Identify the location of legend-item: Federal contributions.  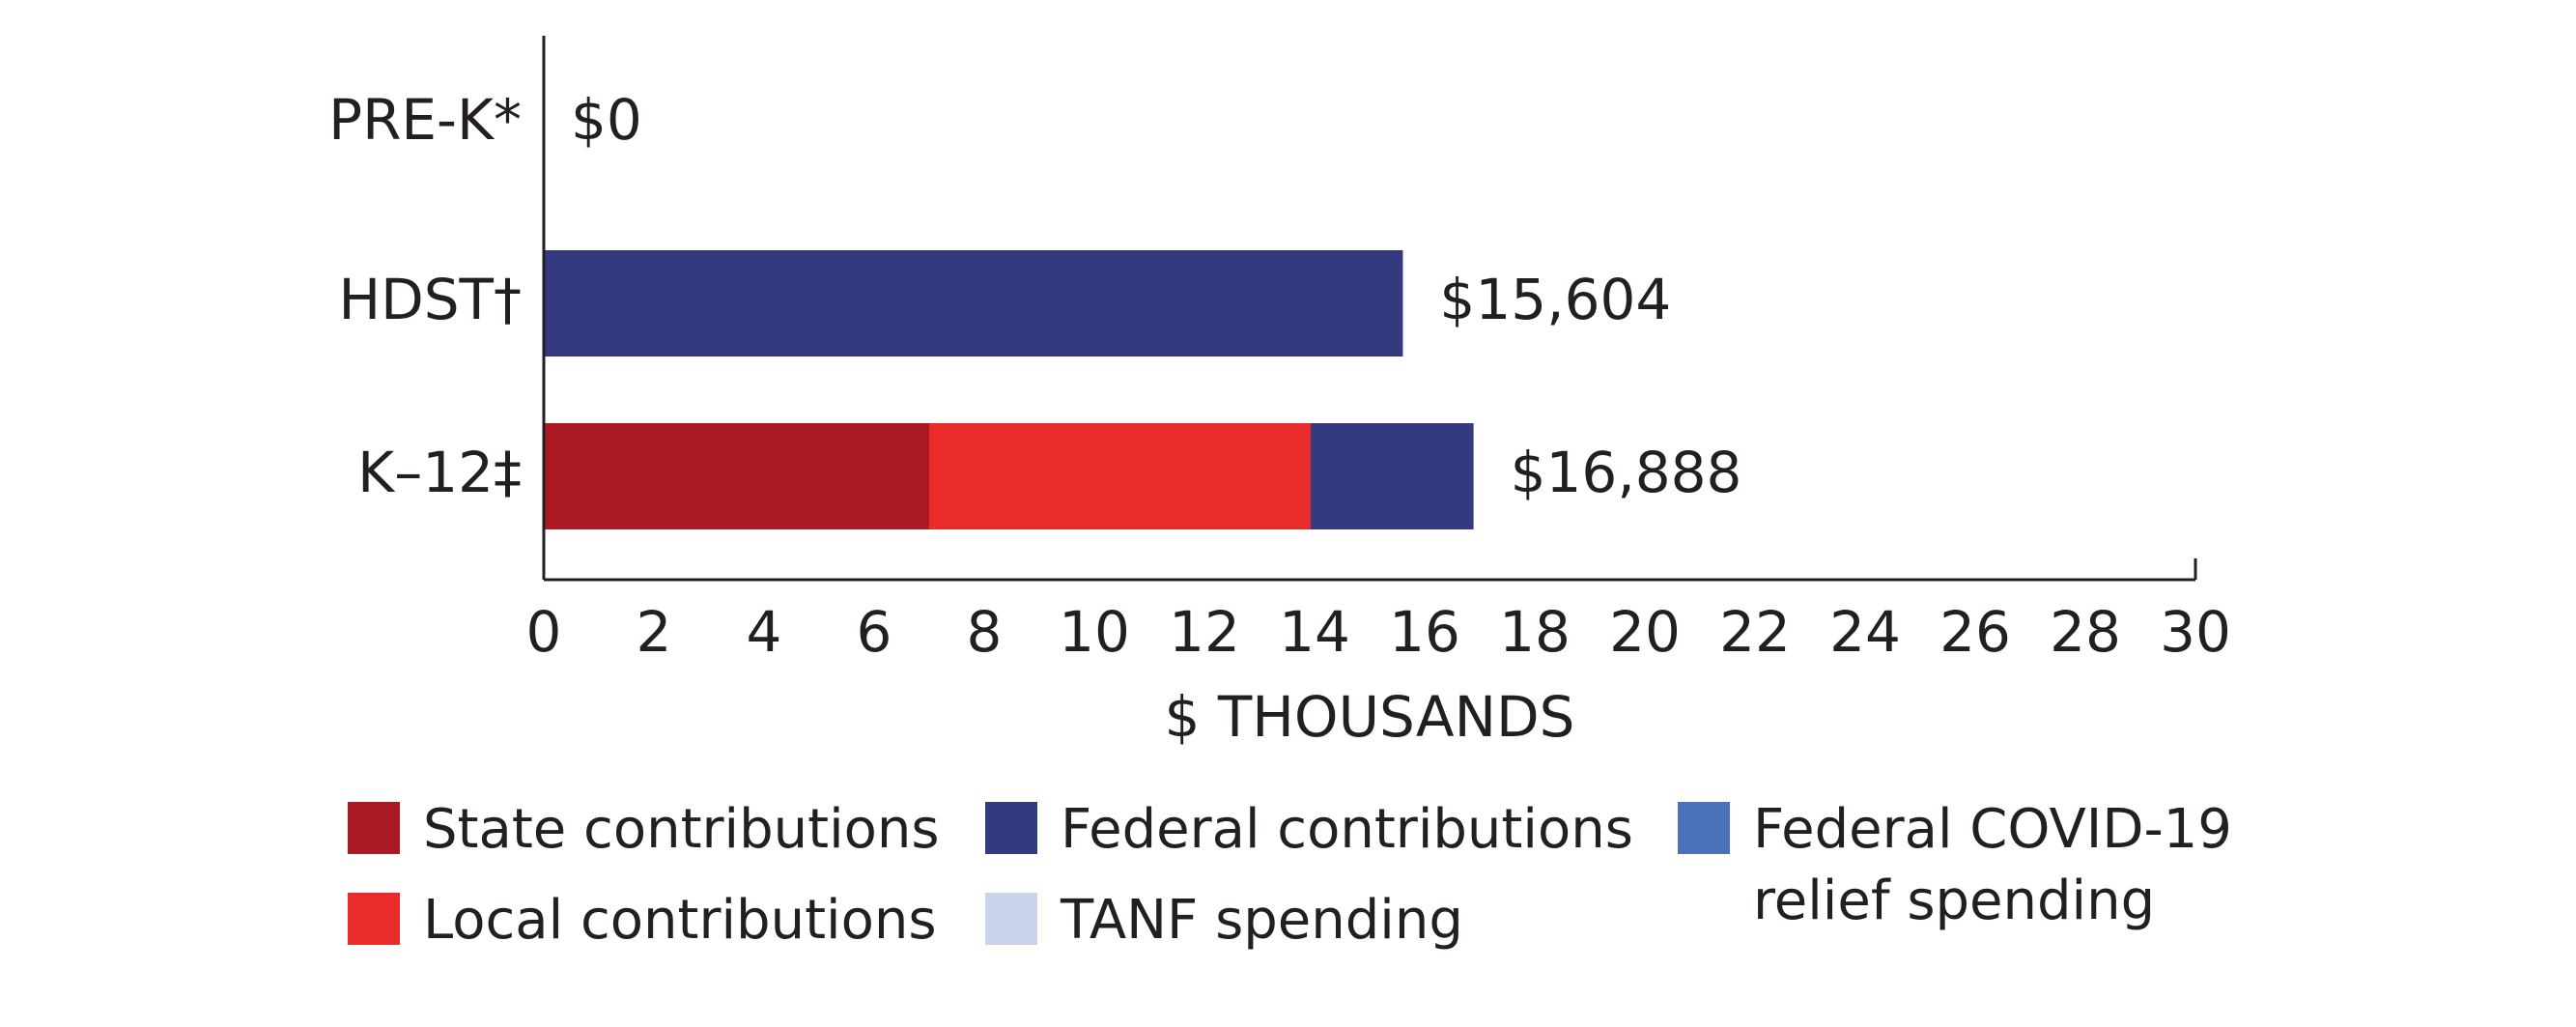
(1309, 830).